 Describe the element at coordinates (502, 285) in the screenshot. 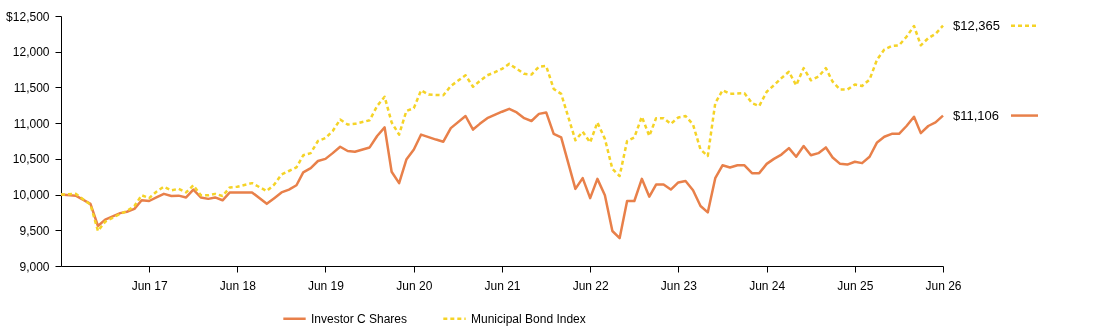

I see `x-tick-label: Jun 21` at that location.